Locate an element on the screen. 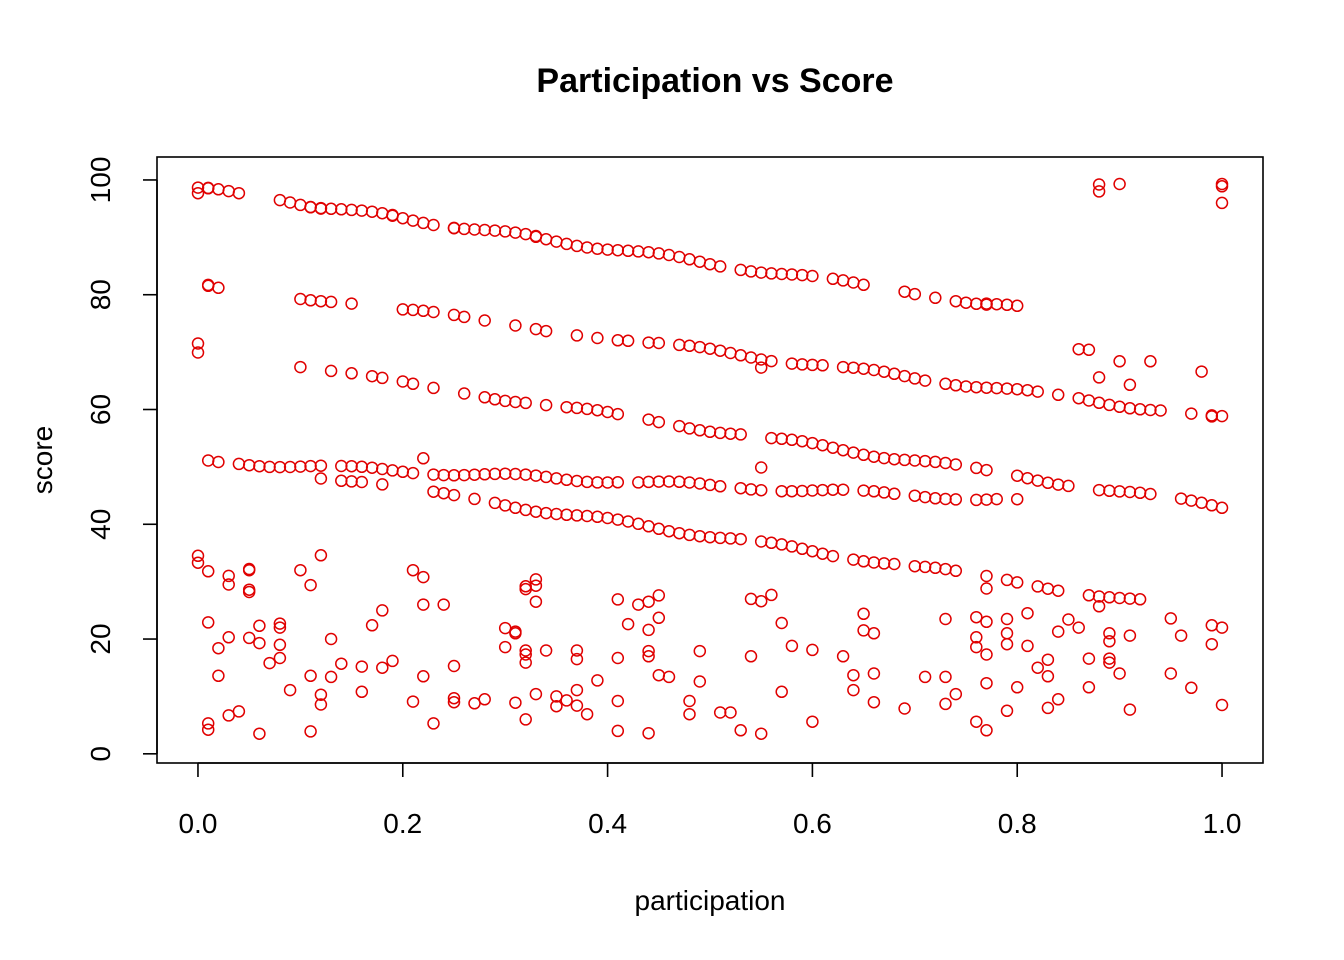 The height and width of the screenshot is (960, 1344). y-tick-label: 0 is located at coordinates (100, 754).